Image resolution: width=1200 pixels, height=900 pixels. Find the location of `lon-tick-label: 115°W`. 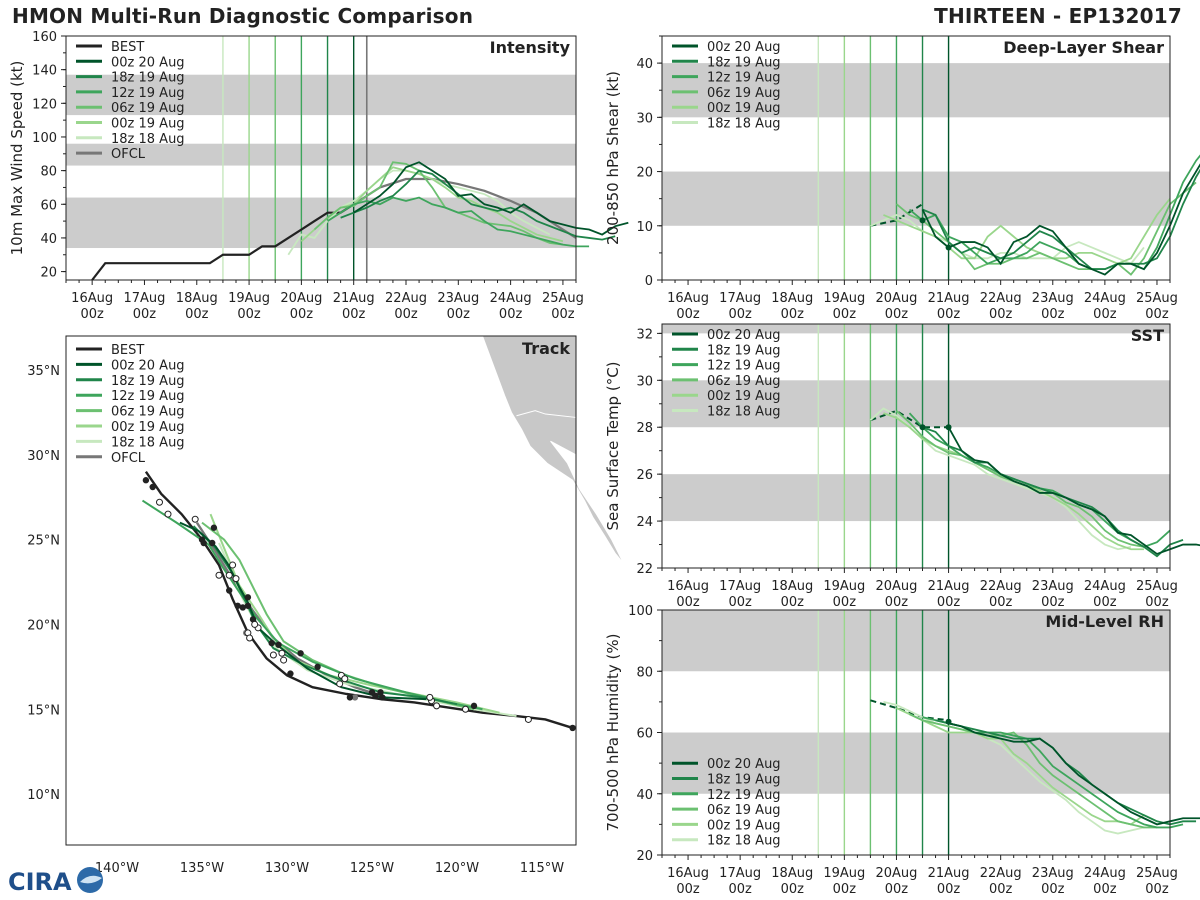

lon-tick-label: 115°W is located at coordinates (542, 868).